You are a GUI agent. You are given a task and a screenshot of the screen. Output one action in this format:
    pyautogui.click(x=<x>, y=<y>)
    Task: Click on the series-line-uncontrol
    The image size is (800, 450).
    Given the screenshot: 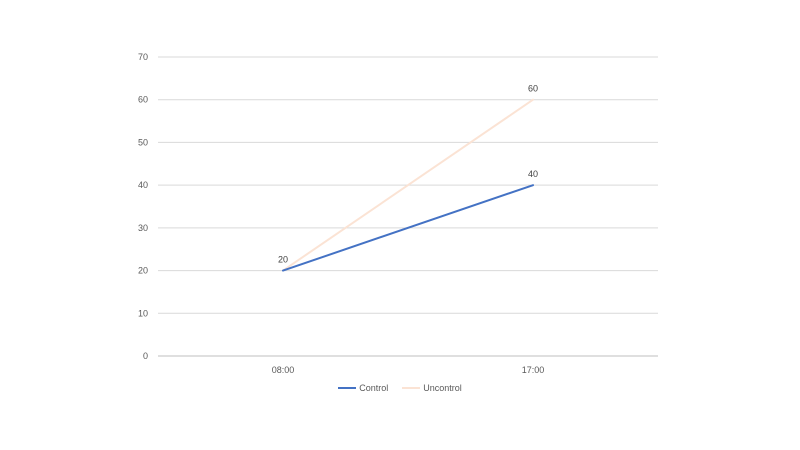 What is the action you would take?
    pyautogui.click(x=408, y=185)
    